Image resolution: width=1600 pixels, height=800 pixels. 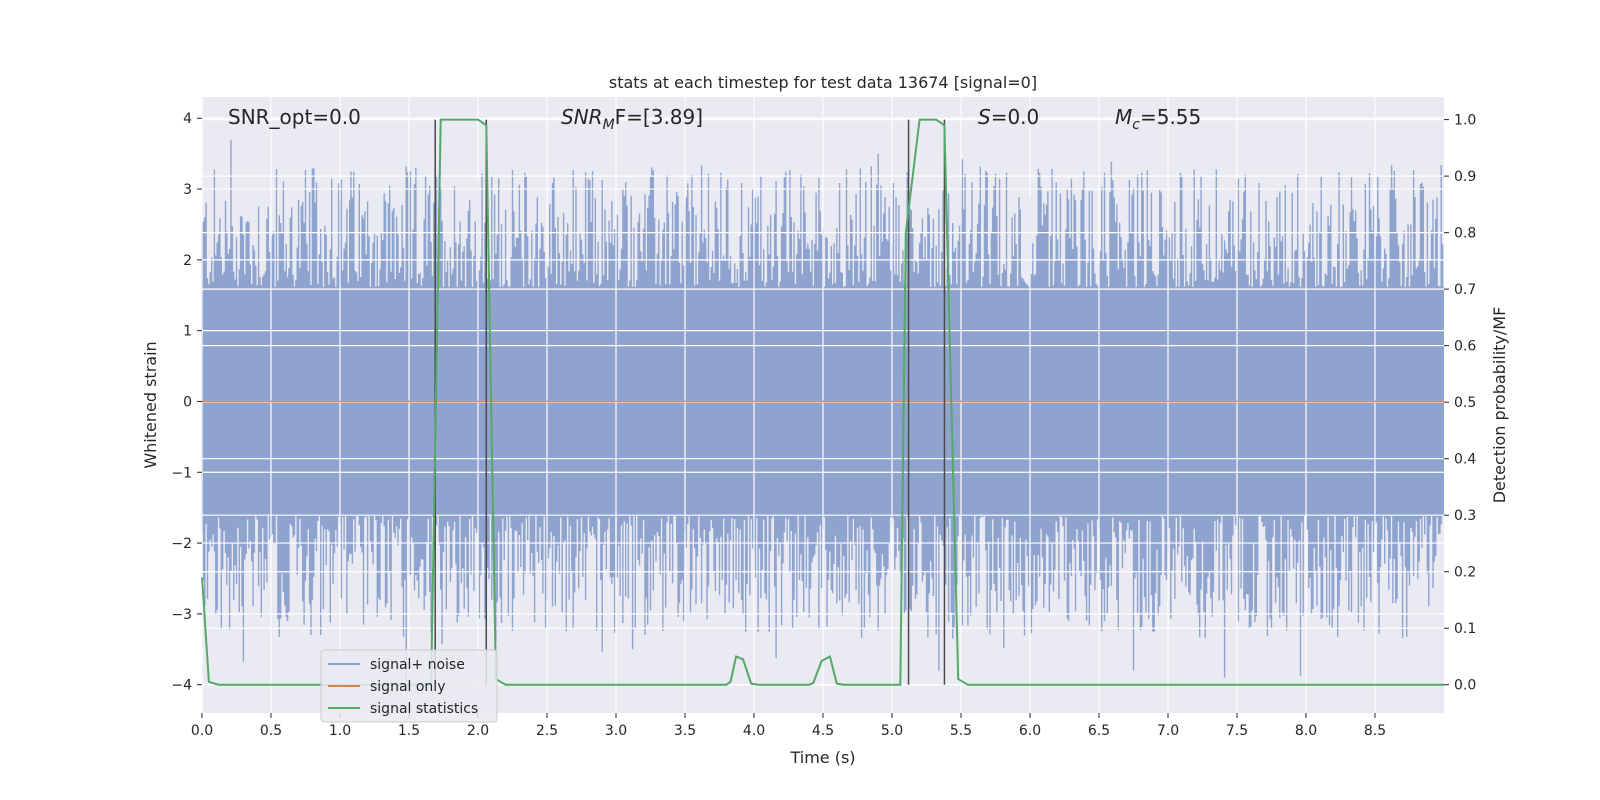 What do you see at coordinates (1237, 731) in the screenshot?
I see `x-tick-label: 7.5` at bounding box center [1237, 731].